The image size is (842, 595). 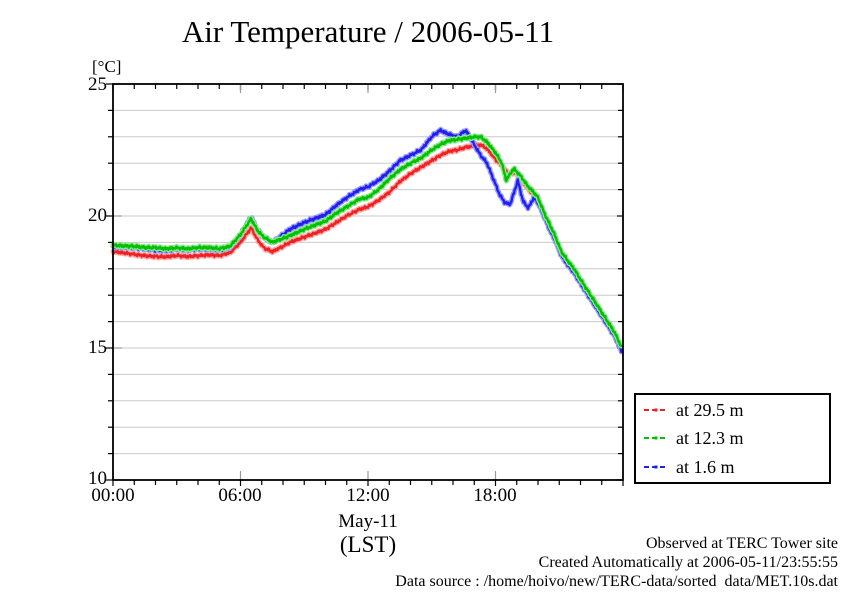 I want to click on legend-entry-29-5m: at 29.5 m, so click(x=736, y=410).